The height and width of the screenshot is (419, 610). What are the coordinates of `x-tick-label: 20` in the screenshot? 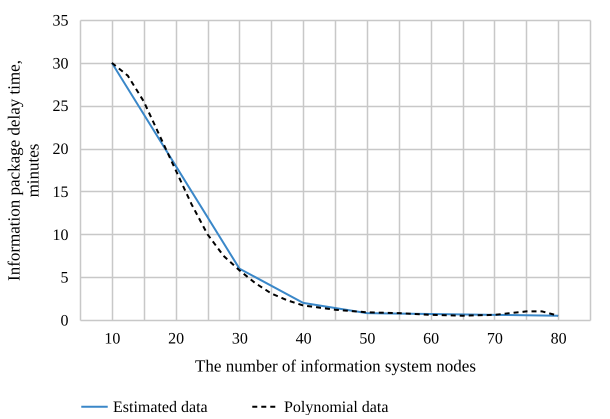 It's located at (176, 339).